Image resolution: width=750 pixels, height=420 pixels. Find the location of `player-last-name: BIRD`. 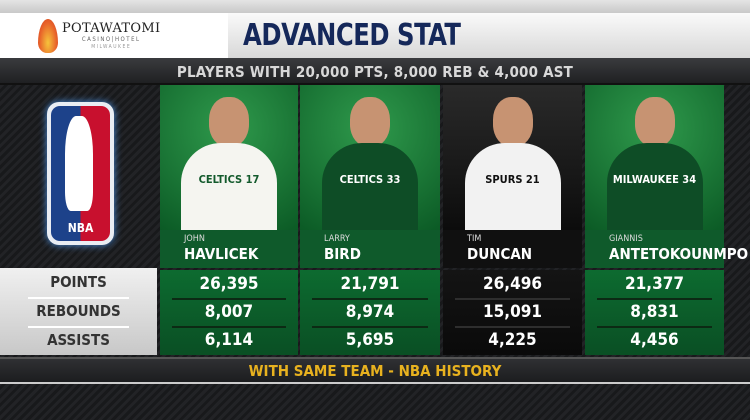

player-last-name: BIRD is located at coordinates (342, 254).